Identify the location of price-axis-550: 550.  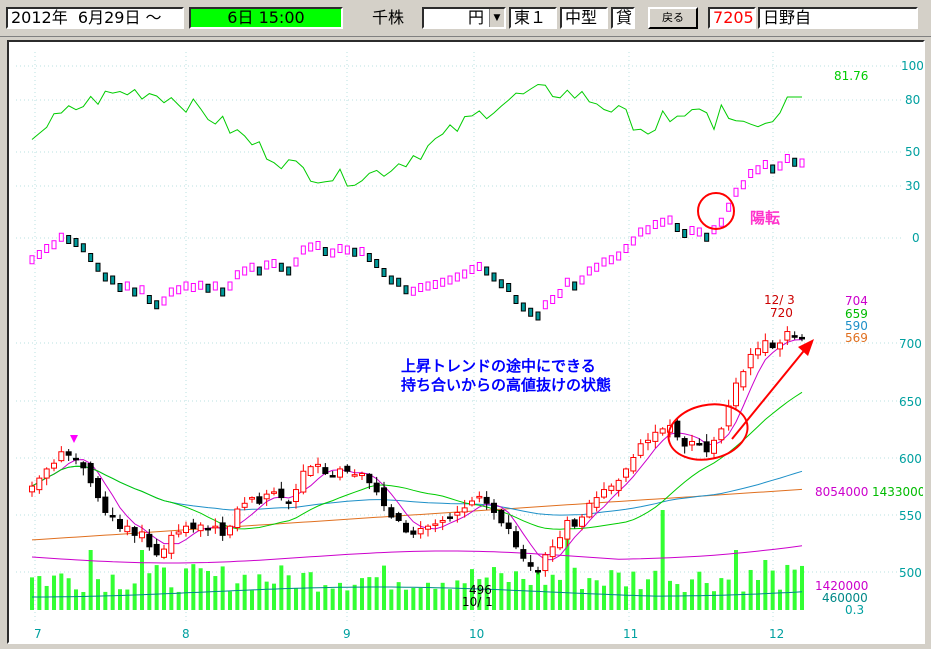
(910, 516).